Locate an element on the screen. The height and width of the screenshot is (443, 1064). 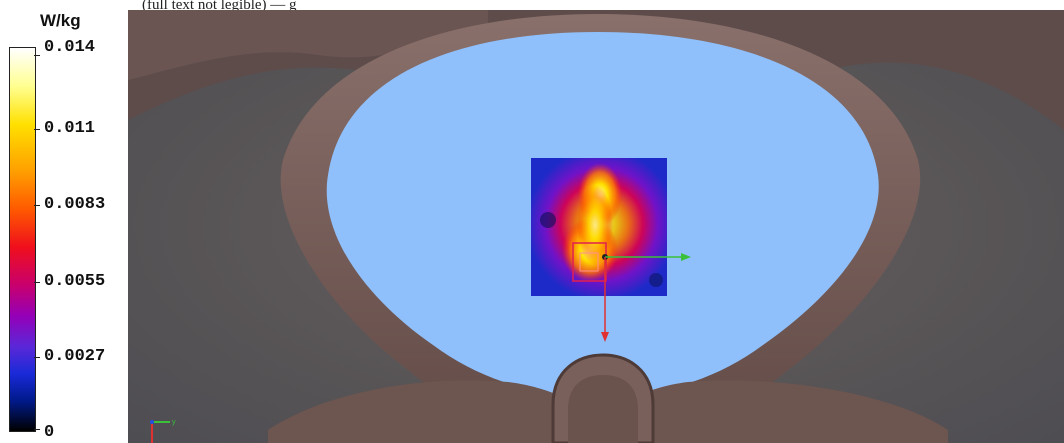
legend-unit: W/kg is located at coordinates (60, 20).